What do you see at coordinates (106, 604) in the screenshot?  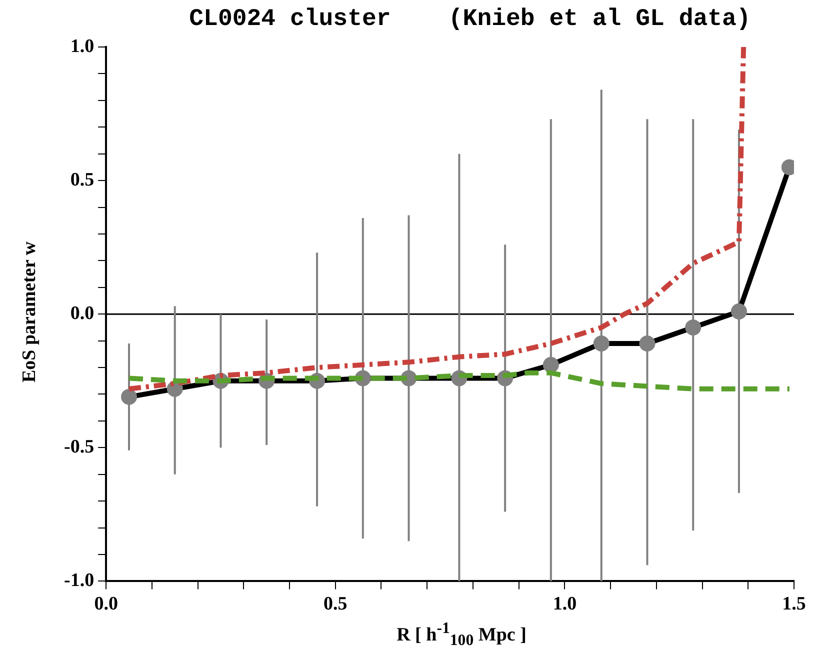 I see `x-tick-label: 0.0` at bounding box center [106, 604].